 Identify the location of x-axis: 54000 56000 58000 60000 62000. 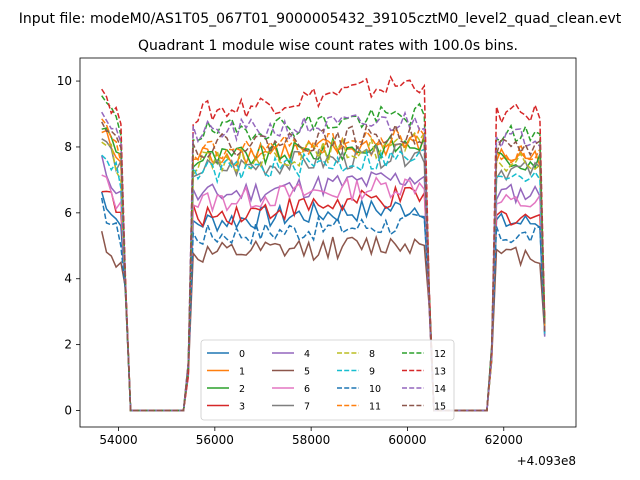
(311, 437).